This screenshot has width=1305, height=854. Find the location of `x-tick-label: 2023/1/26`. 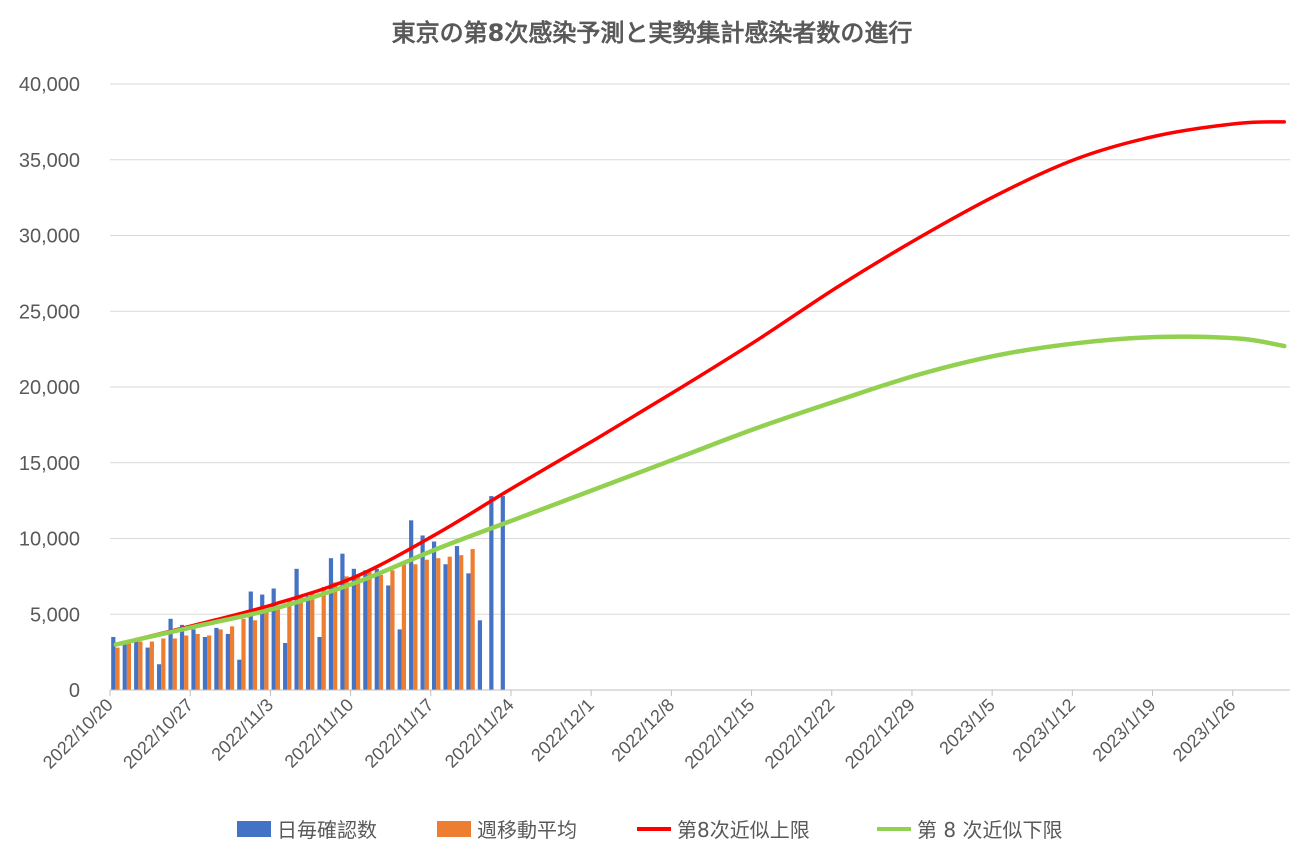

x-tick-label: 2023/1/26 is located at coordinates (1204, 730).